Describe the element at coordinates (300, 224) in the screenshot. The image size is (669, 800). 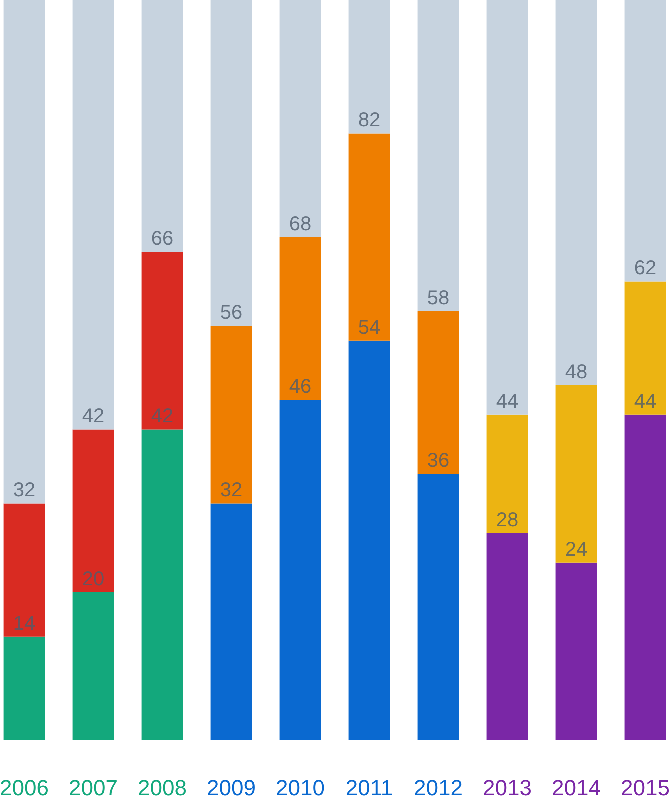
I see `annotation: 68` at that location.